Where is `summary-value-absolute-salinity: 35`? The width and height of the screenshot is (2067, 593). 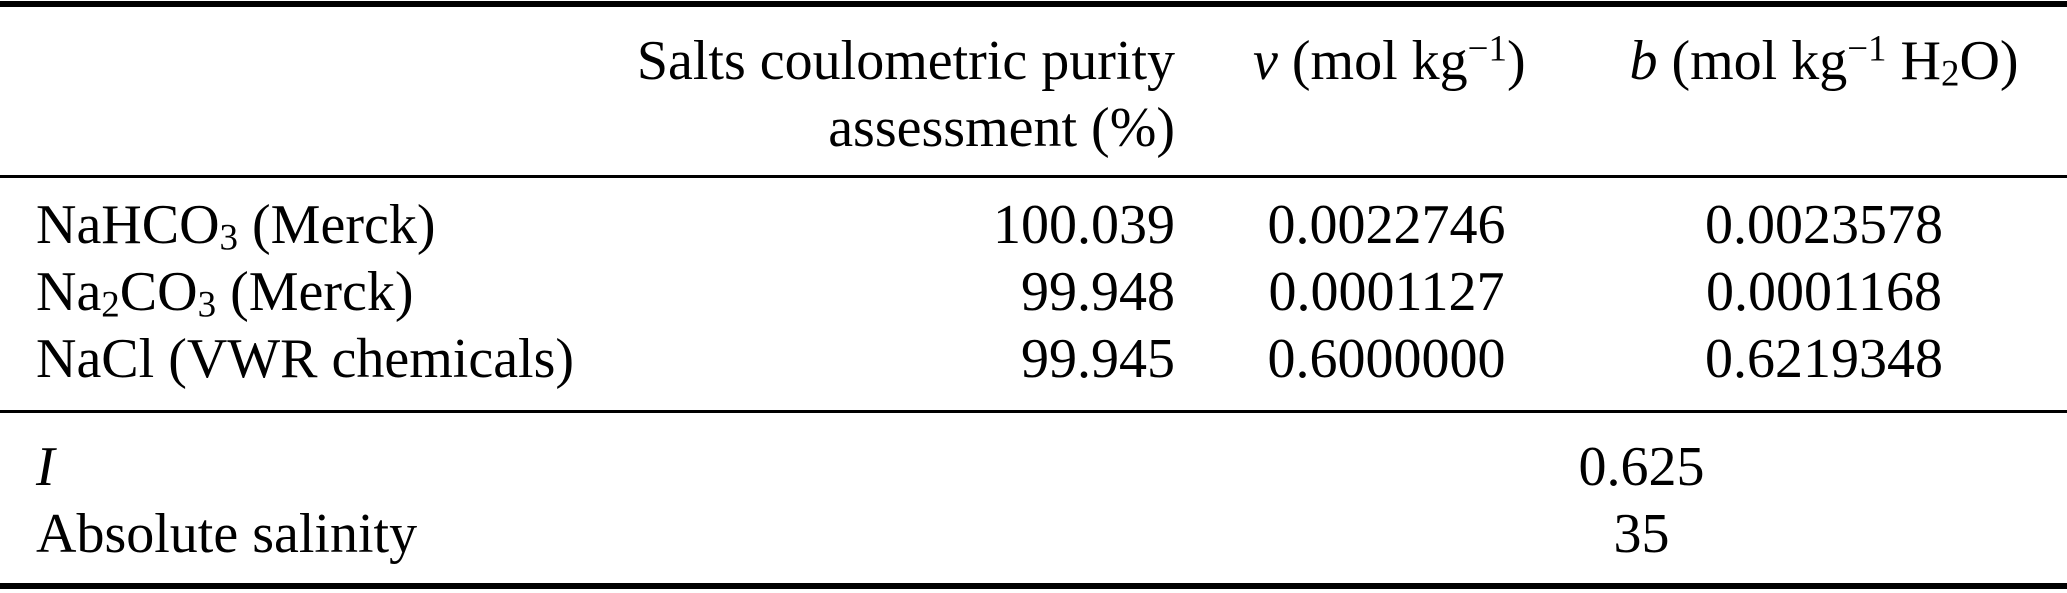 summary-value-absolute-salinity: 35 is located at coordinates (1641, 534).